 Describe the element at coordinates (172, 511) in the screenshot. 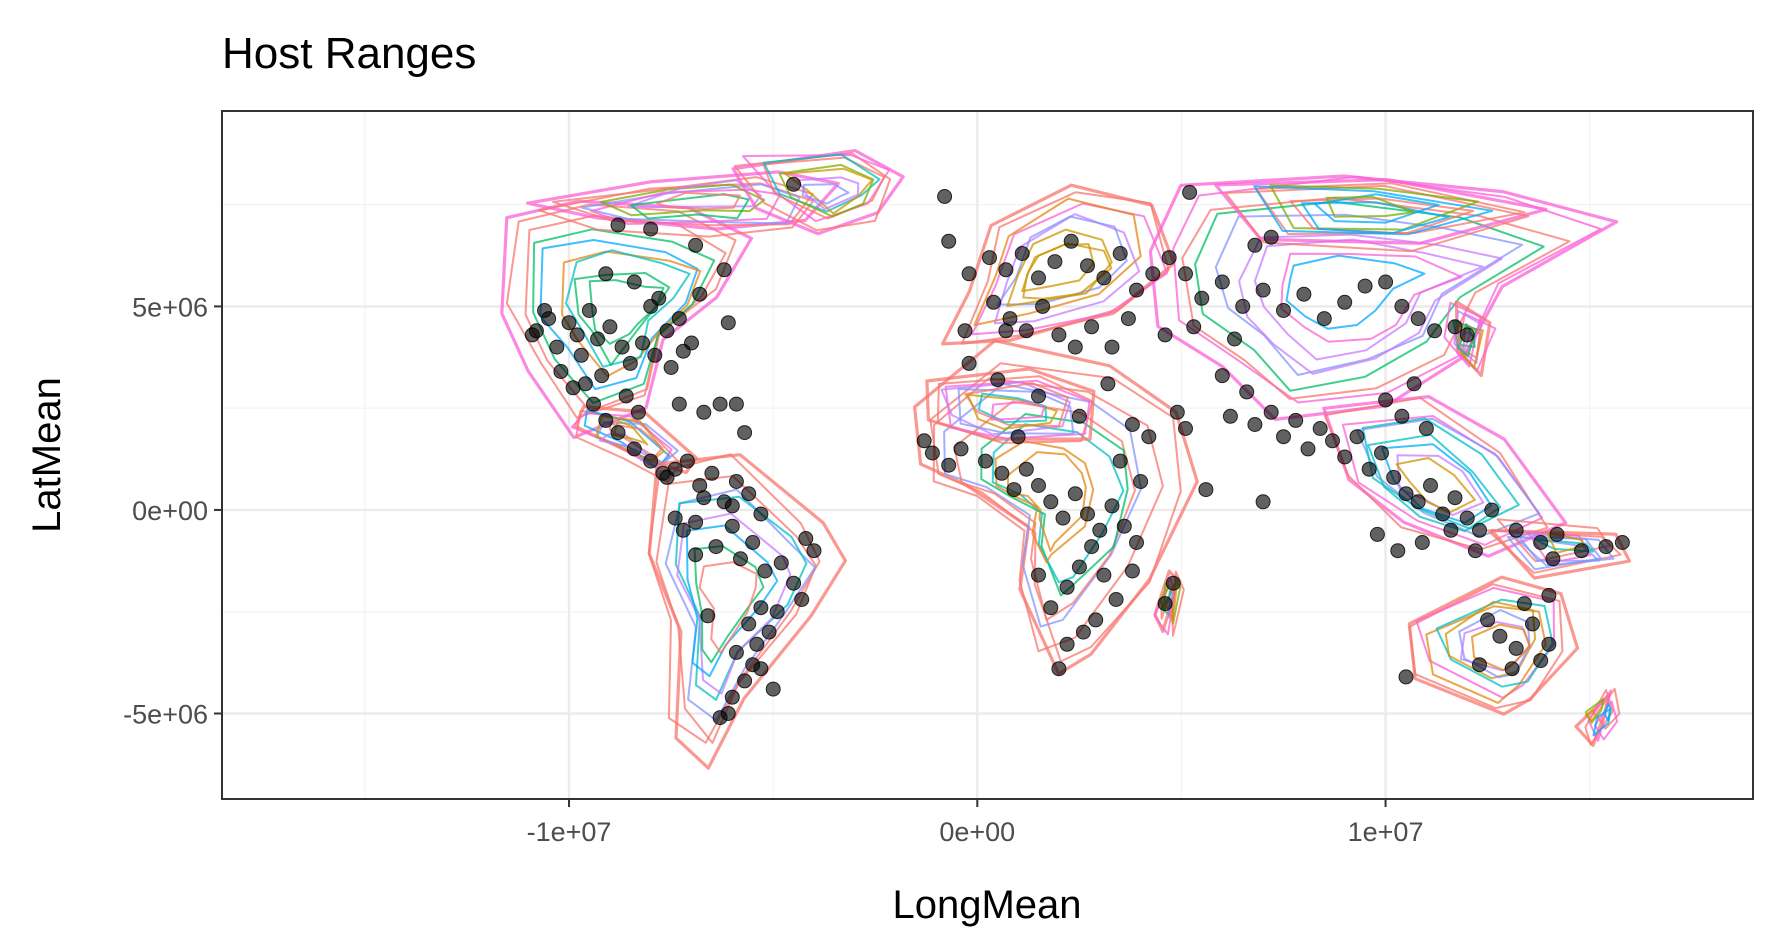

I see `y-axis-ticks: 5e+06 0e+00 -5e+06` at that location.